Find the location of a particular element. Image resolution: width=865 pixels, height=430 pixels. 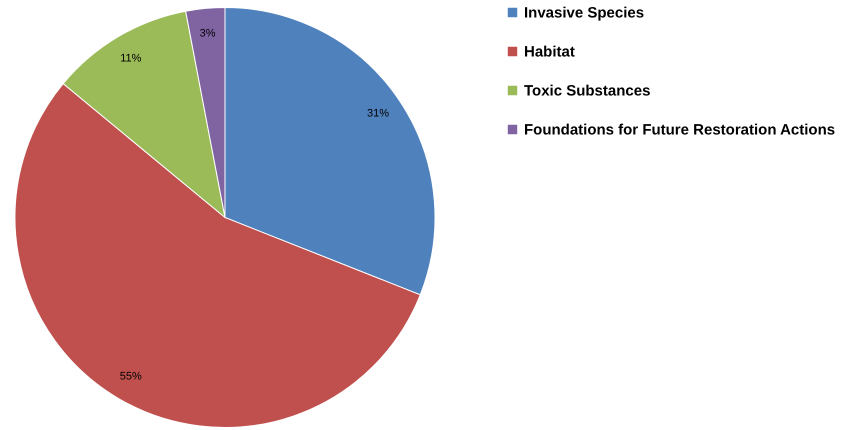

legend-label: Foundations for Future Restoration Actions is located at coordinates (680, 130).